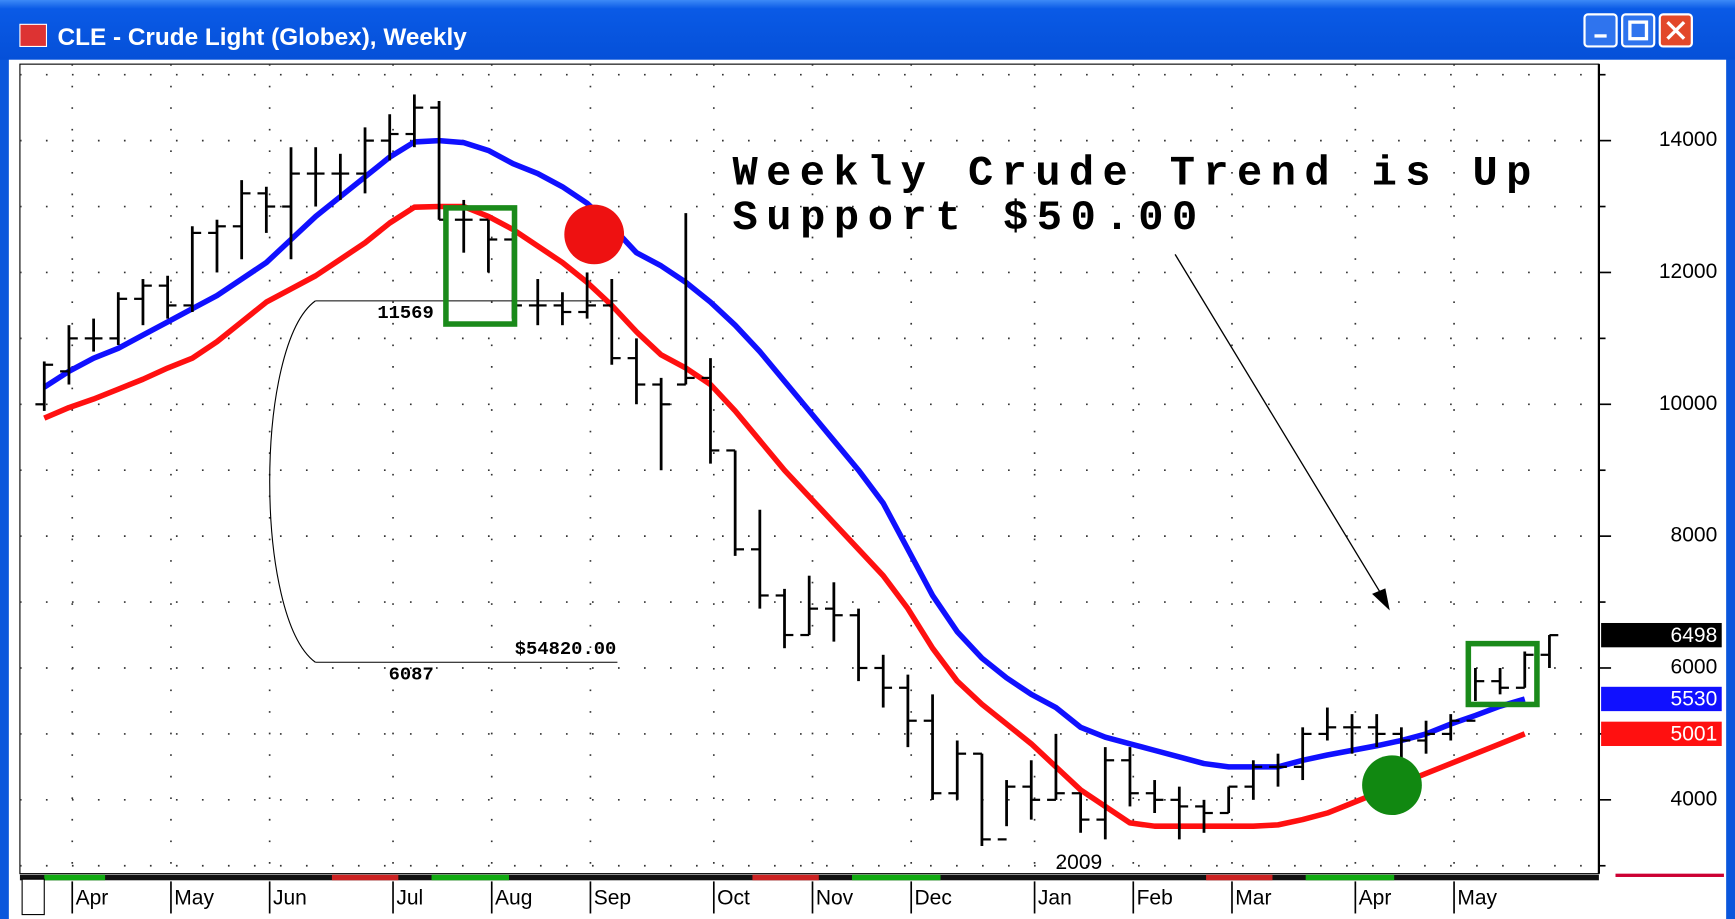 This screenshot has width=1735, height=919. Describe the element at coordinates (933, 898) in the screenshot. I see `x-tick-label: Dec` at that location.